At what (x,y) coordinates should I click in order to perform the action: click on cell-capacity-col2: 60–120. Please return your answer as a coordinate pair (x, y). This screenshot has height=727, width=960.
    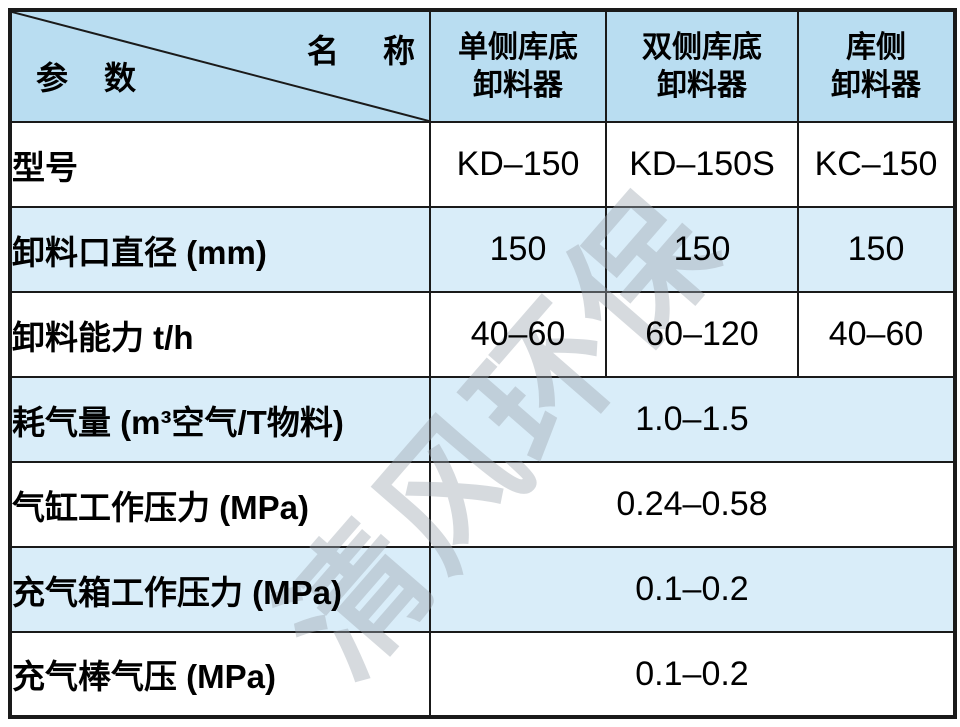
    Looking at the image, I should click on (702, 334).